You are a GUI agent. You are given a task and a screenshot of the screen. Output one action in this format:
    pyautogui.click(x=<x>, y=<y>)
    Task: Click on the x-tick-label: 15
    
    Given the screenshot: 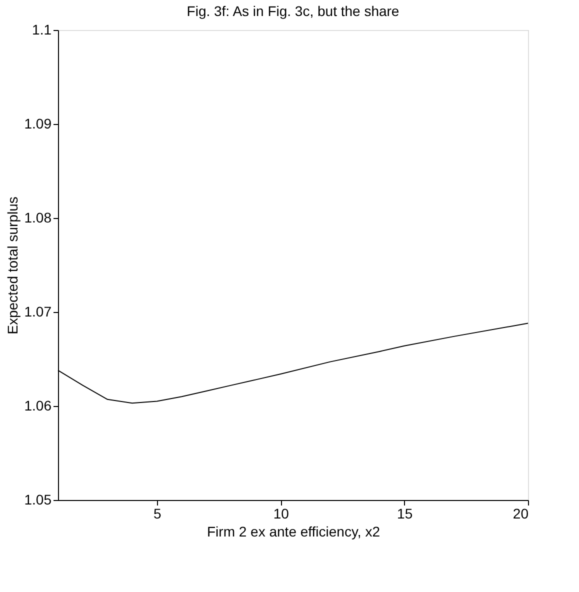 What is the action you would take?
    pyautogui.click(x=405, y=514)
    